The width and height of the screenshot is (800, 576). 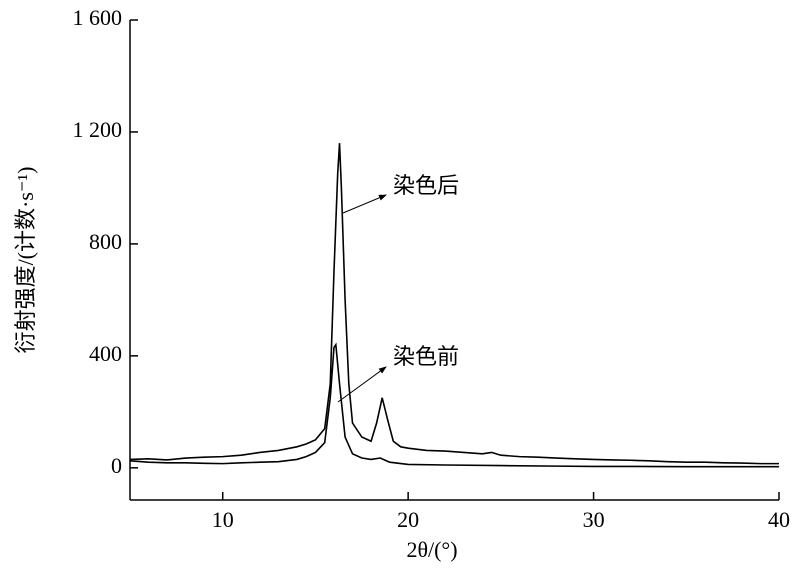 What do you see at coordinates (594, 519) in the screenshot?
I see `x-tick-label: 30` at bounding box center [594, 519].